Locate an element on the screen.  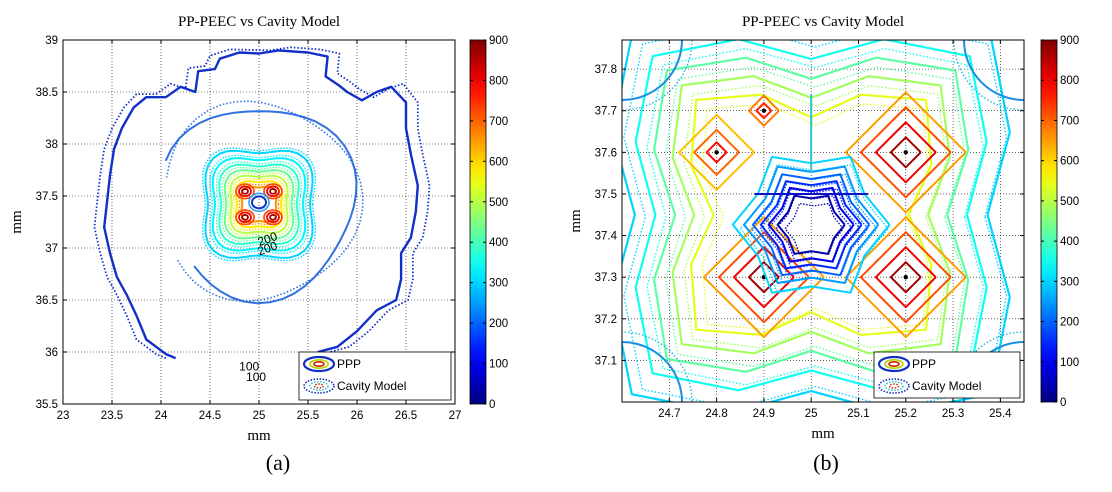
y-tick-label: 37 is located at coordinates (51, 249).